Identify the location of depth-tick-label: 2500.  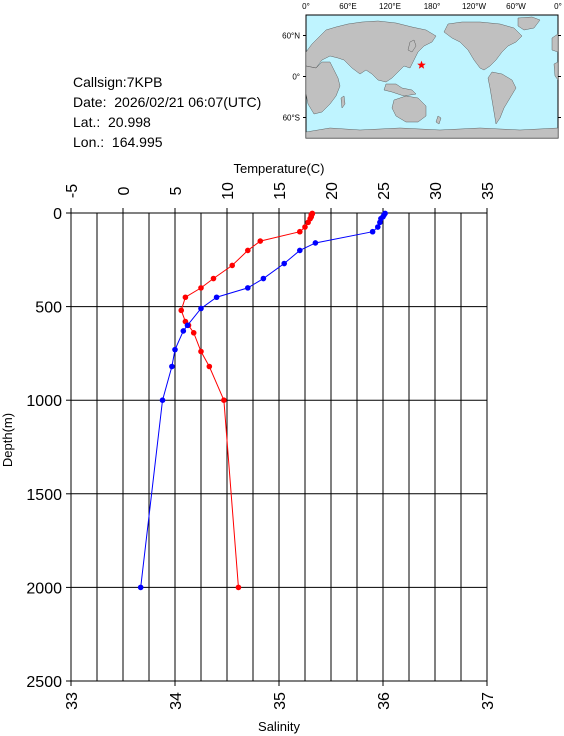
(44, 682).